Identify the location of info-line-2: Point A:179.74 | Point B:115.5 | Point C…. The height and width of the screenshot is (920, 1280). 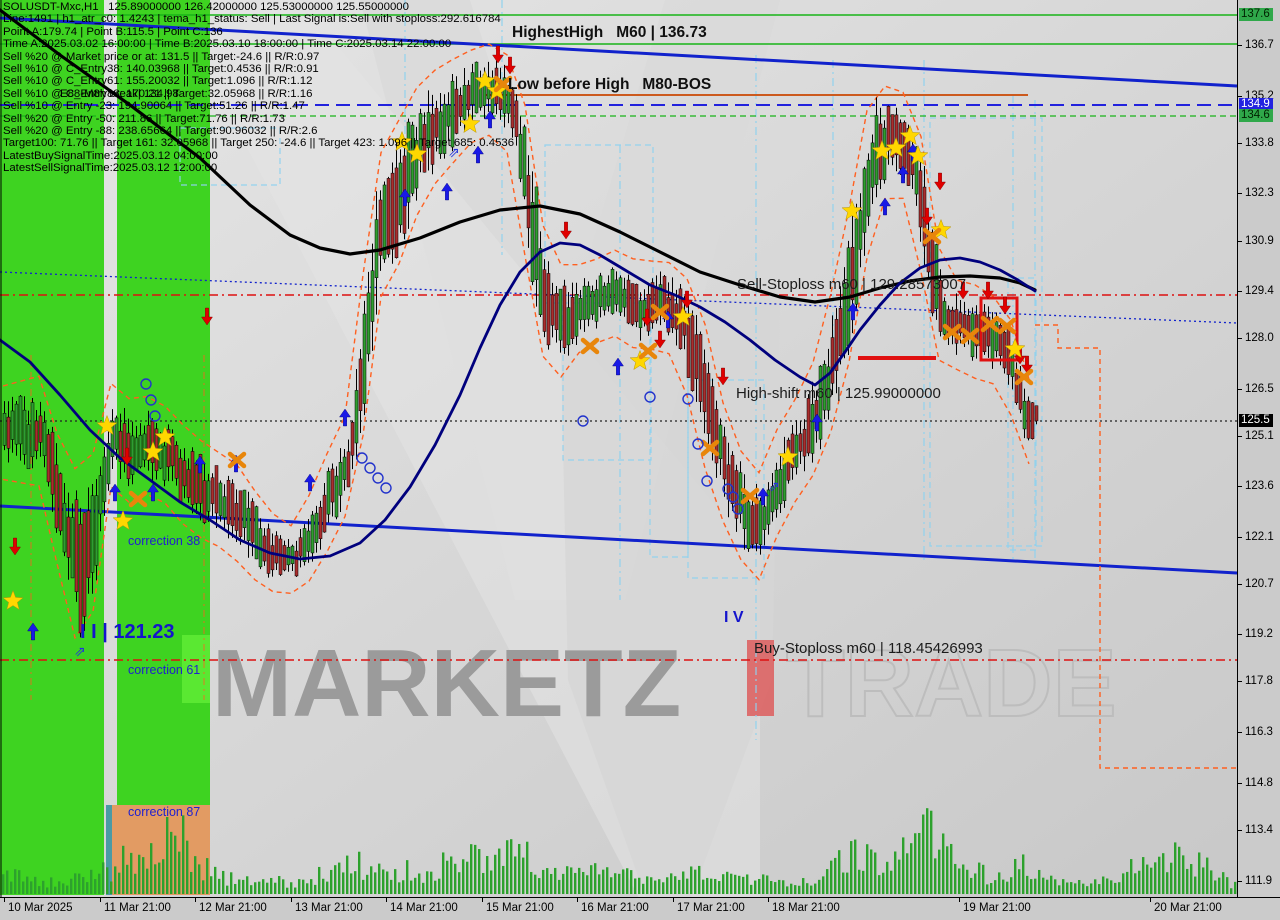
(113, 31).